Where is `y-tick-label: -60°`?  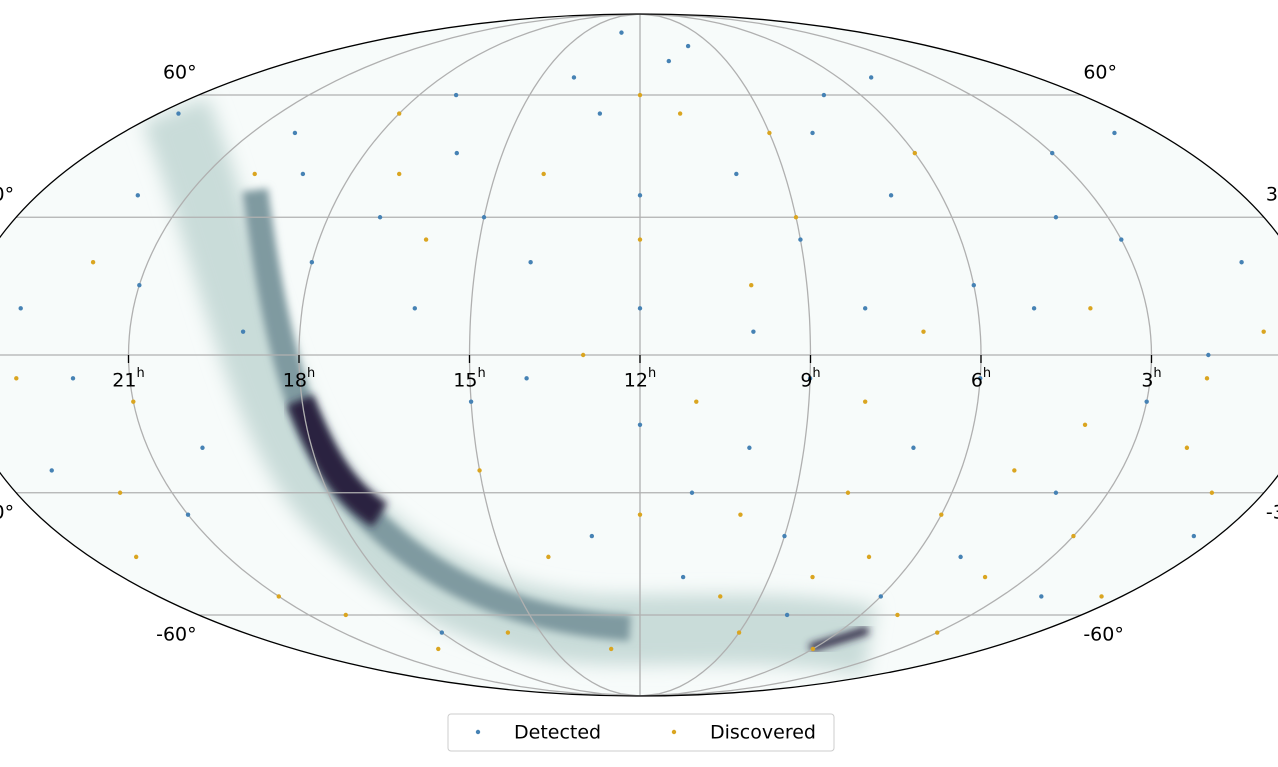 y-tick-label: -60° is located at coordinates (1103, 634).